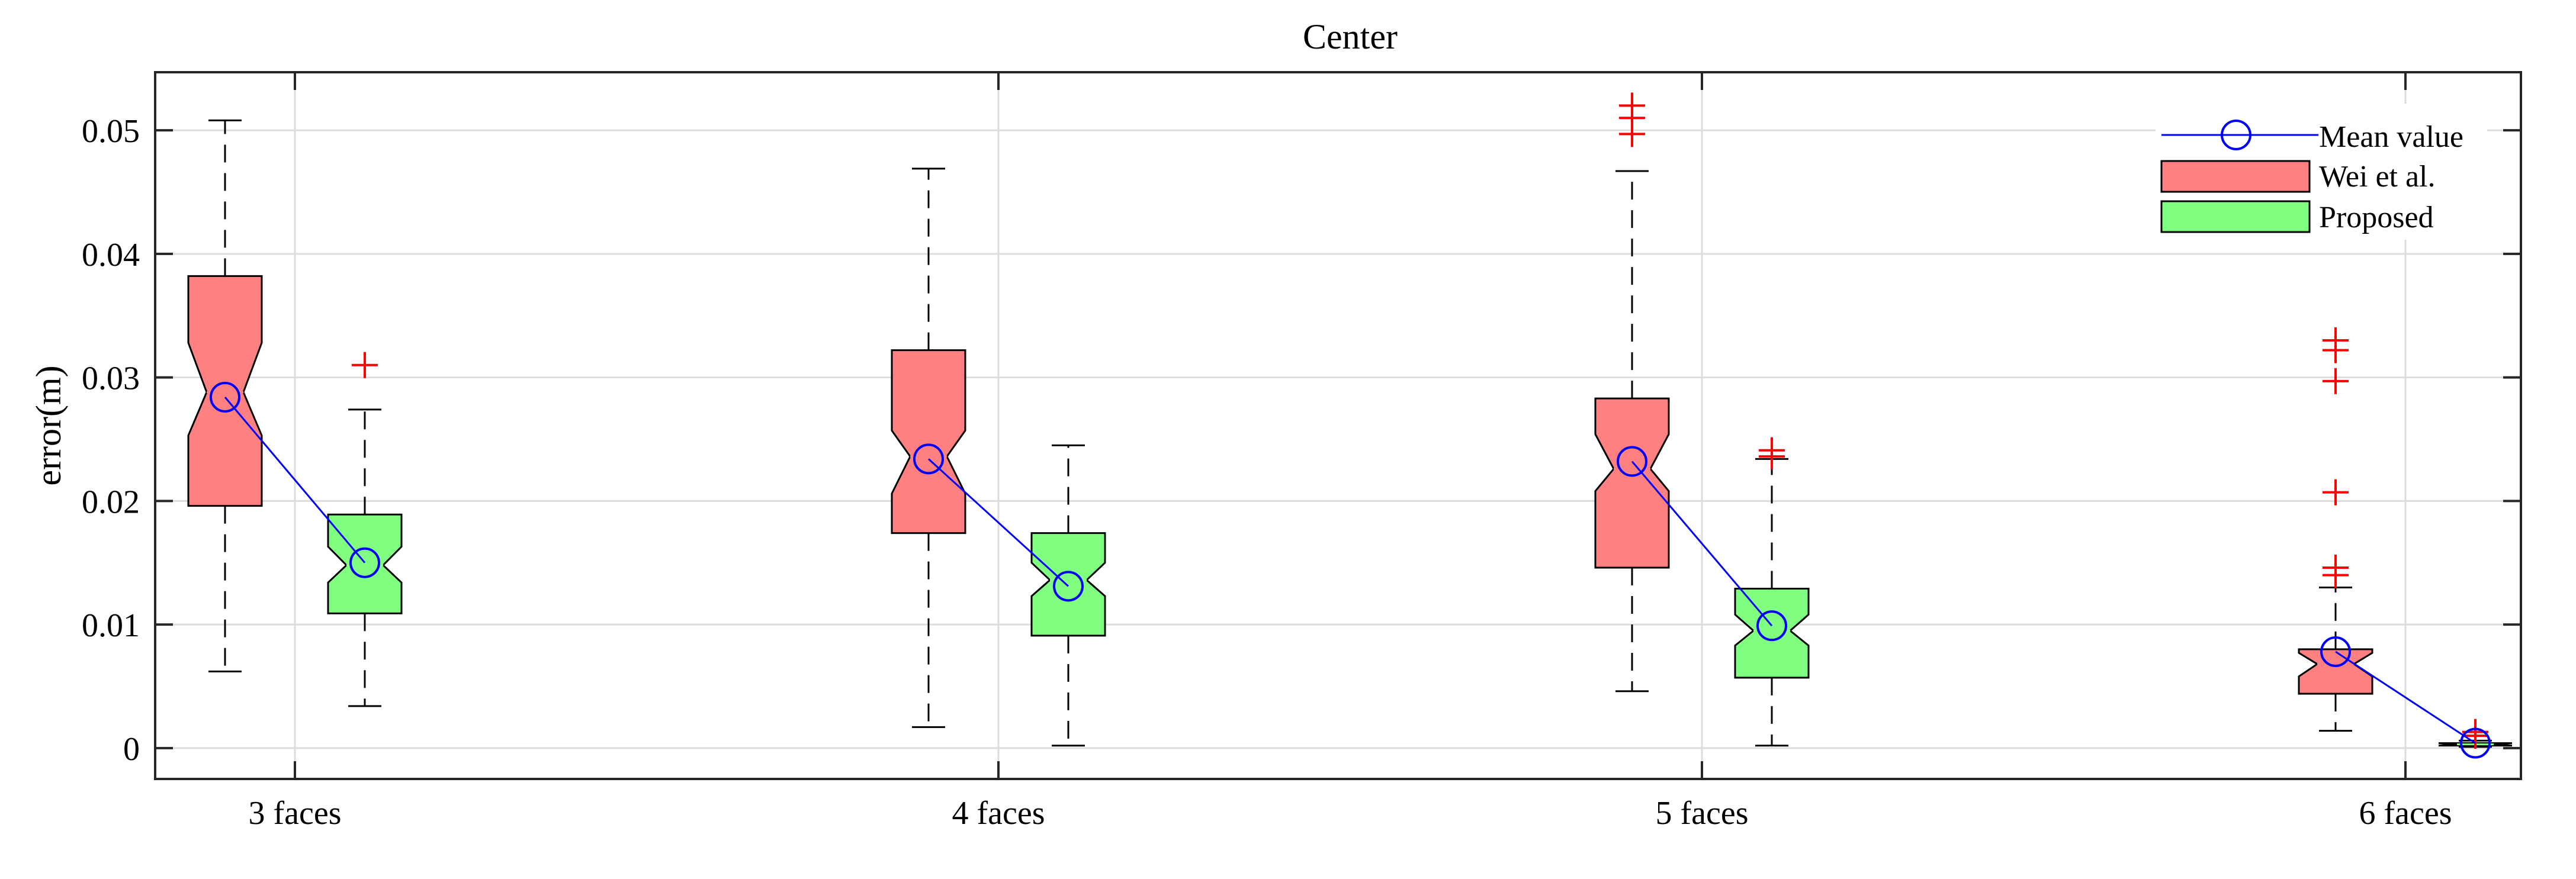 This screenshot has height=879, width=2576. I want to click on y-tick-label: 0.02, so click(111, 502).